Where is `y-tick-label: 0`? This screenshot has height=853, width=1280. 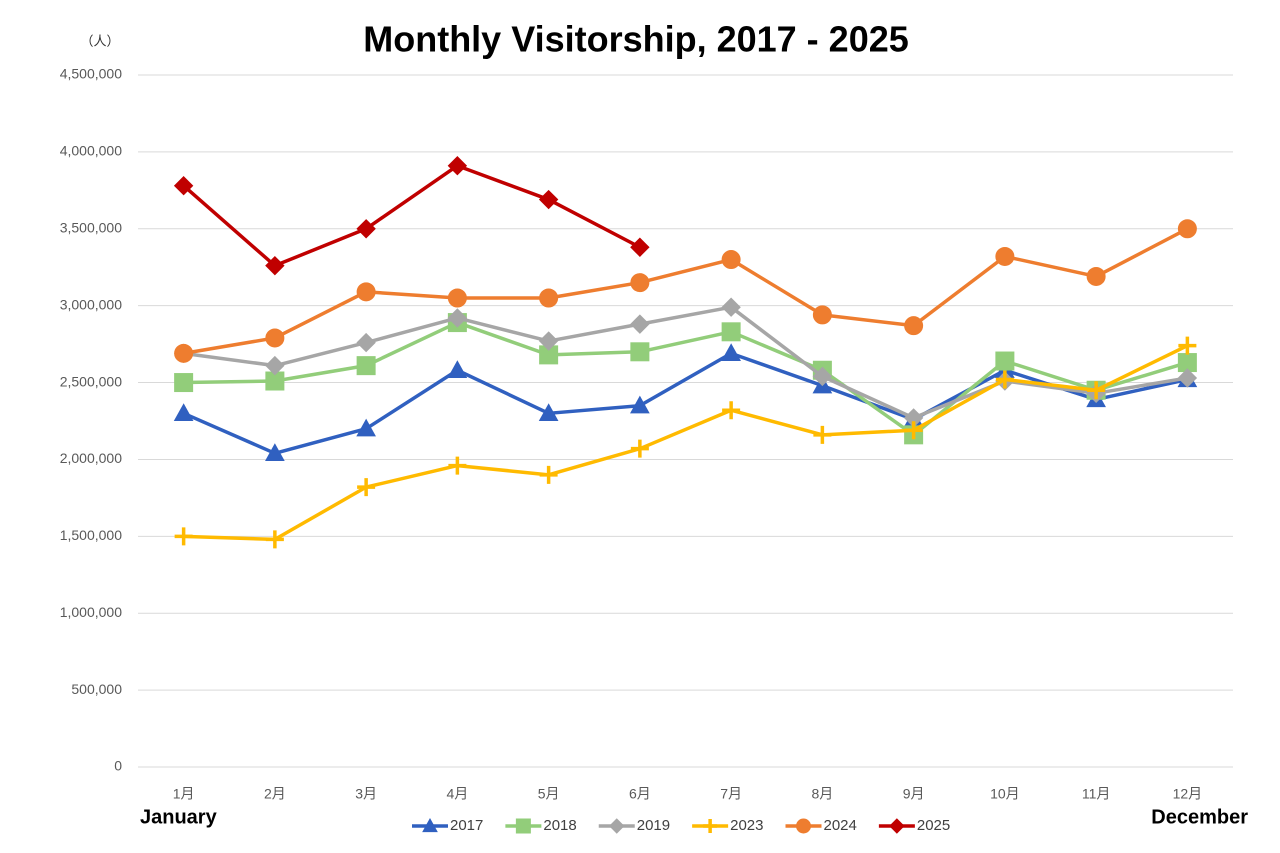
y-tick-label: 0 is located at coordinates (118, 766).